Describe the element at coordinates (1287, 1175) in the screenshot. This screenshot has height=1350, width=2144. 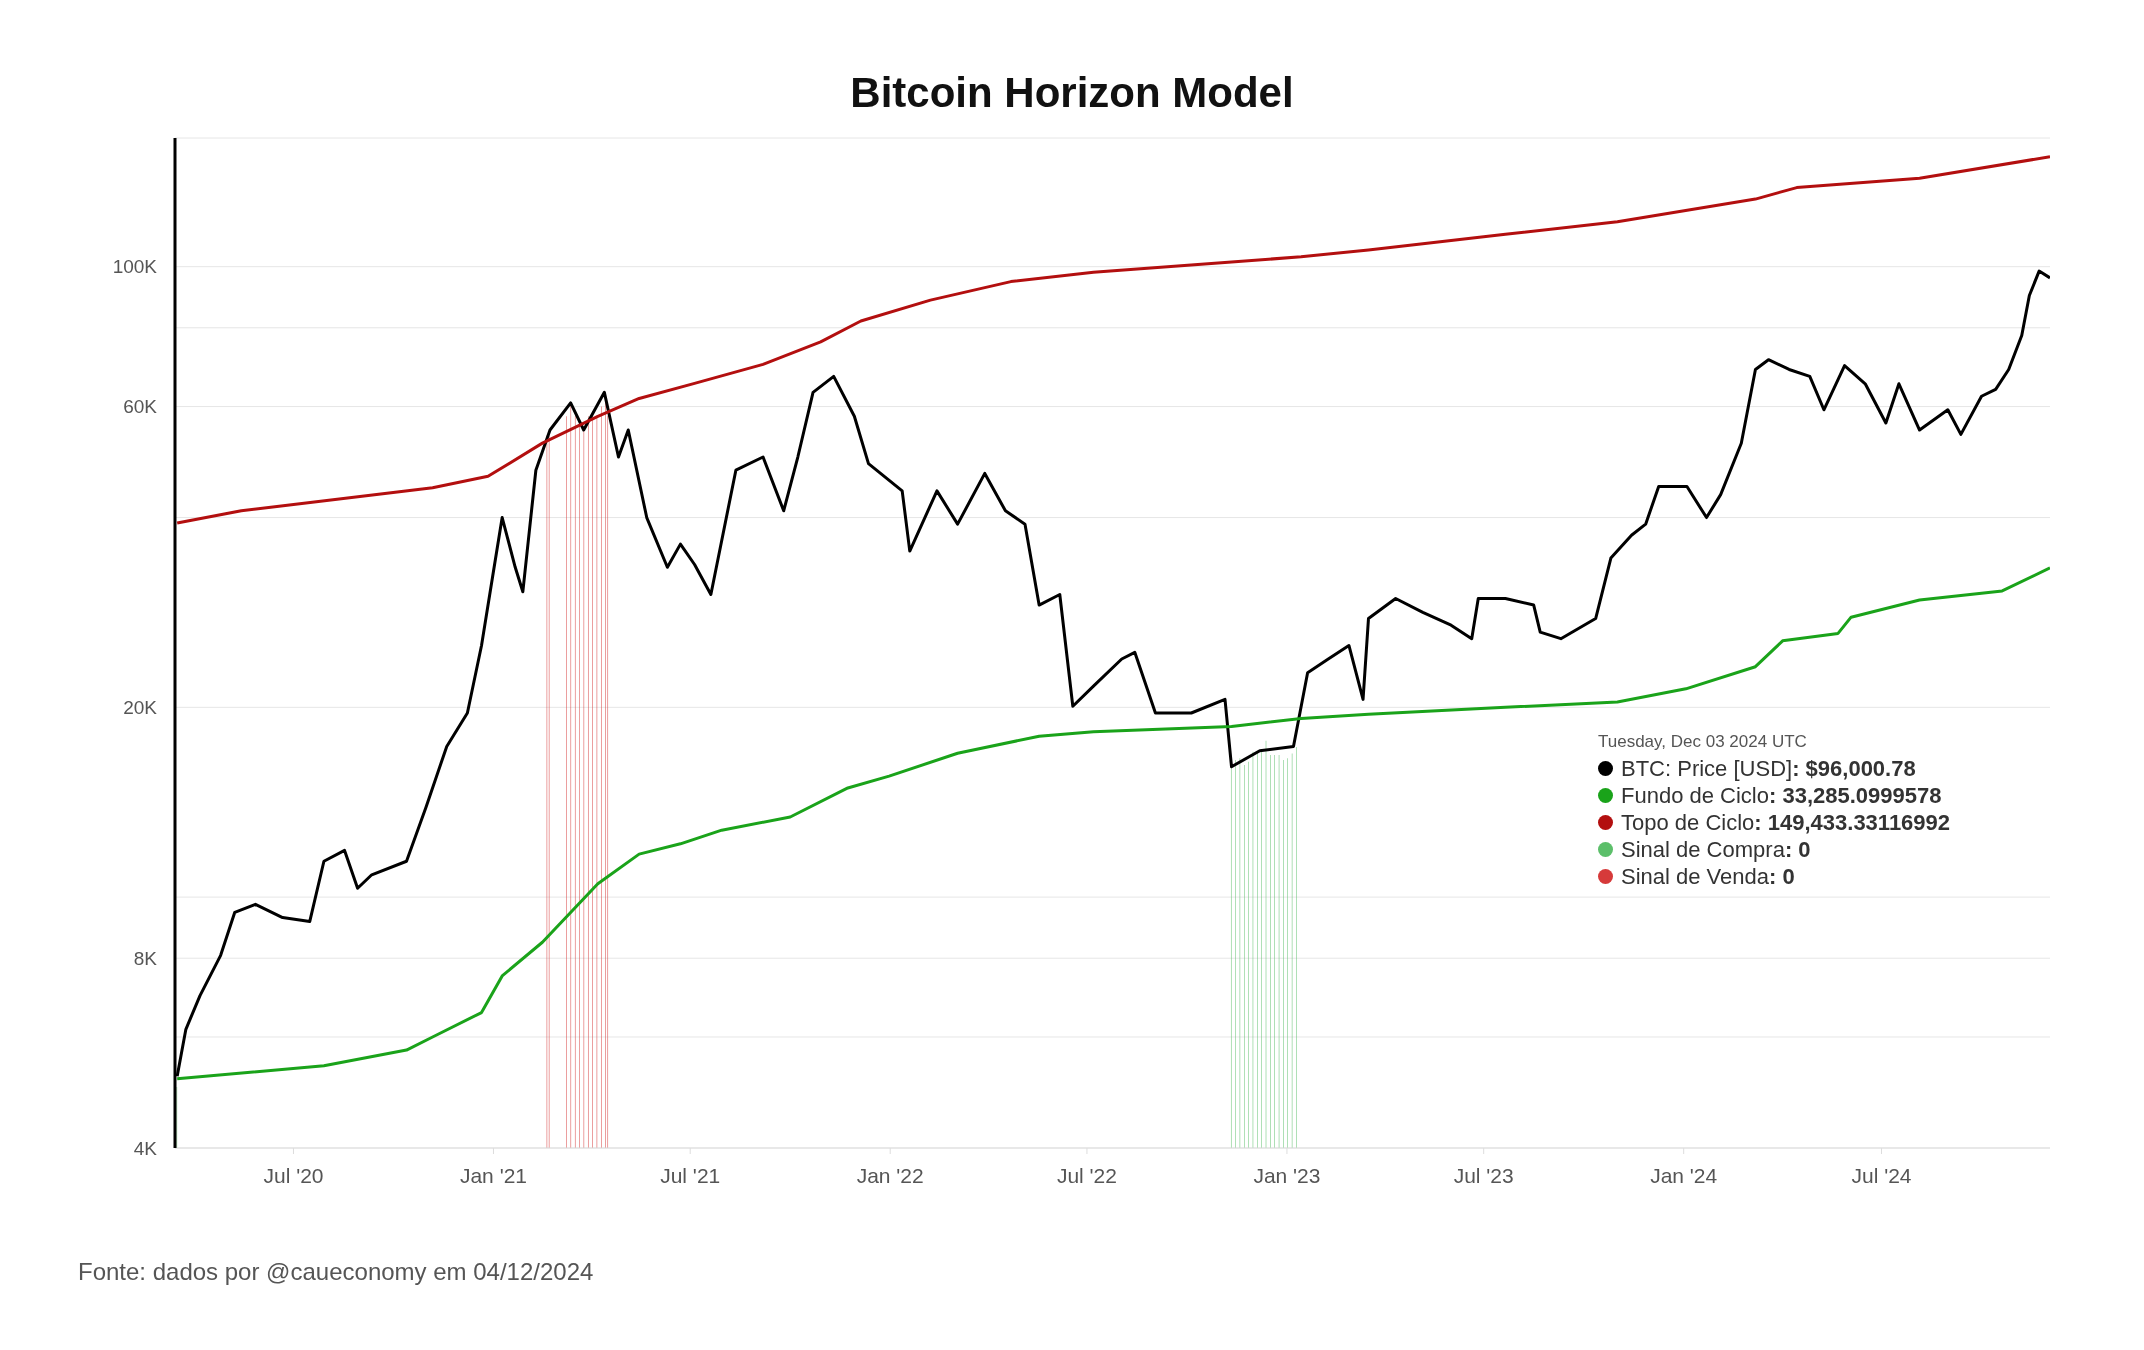
I see `x-tick-label: Jan '23` at that location.